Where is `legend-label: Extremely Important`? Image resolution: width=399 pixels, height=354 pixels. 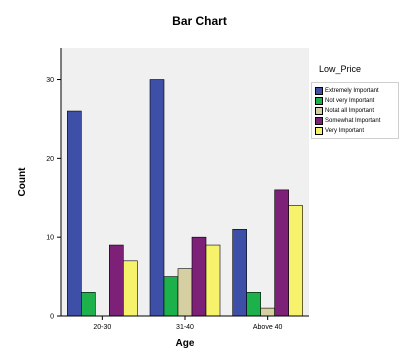 legend-label: Extremely Important is located at coordinates (352, 90).